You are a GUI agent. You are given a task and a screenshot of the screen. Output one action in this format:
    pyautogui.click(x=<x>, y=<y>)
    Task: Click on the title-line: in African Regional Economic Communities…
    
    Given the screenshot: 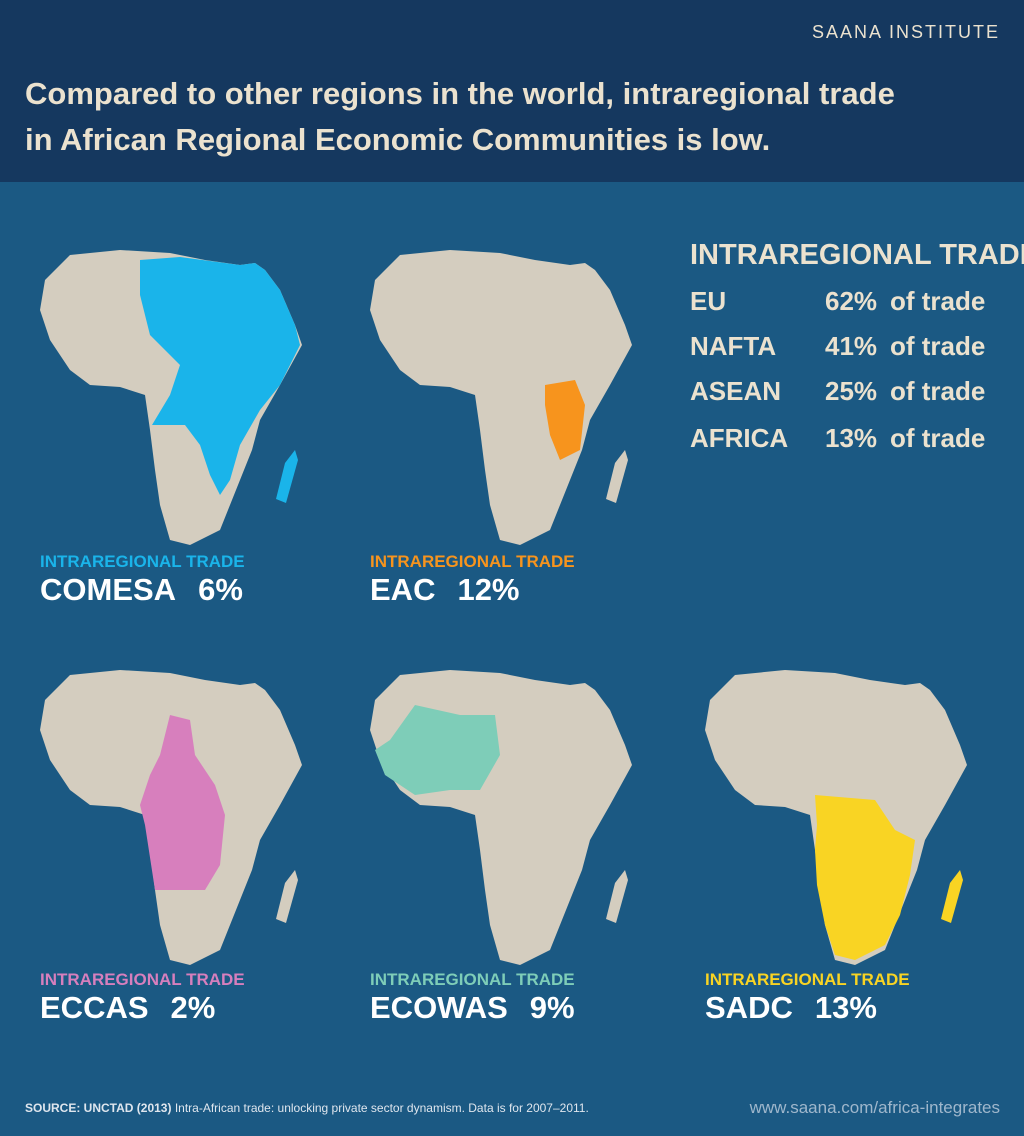 What is the action you would take?
    pyautogui.click(x=397, y=139)
    